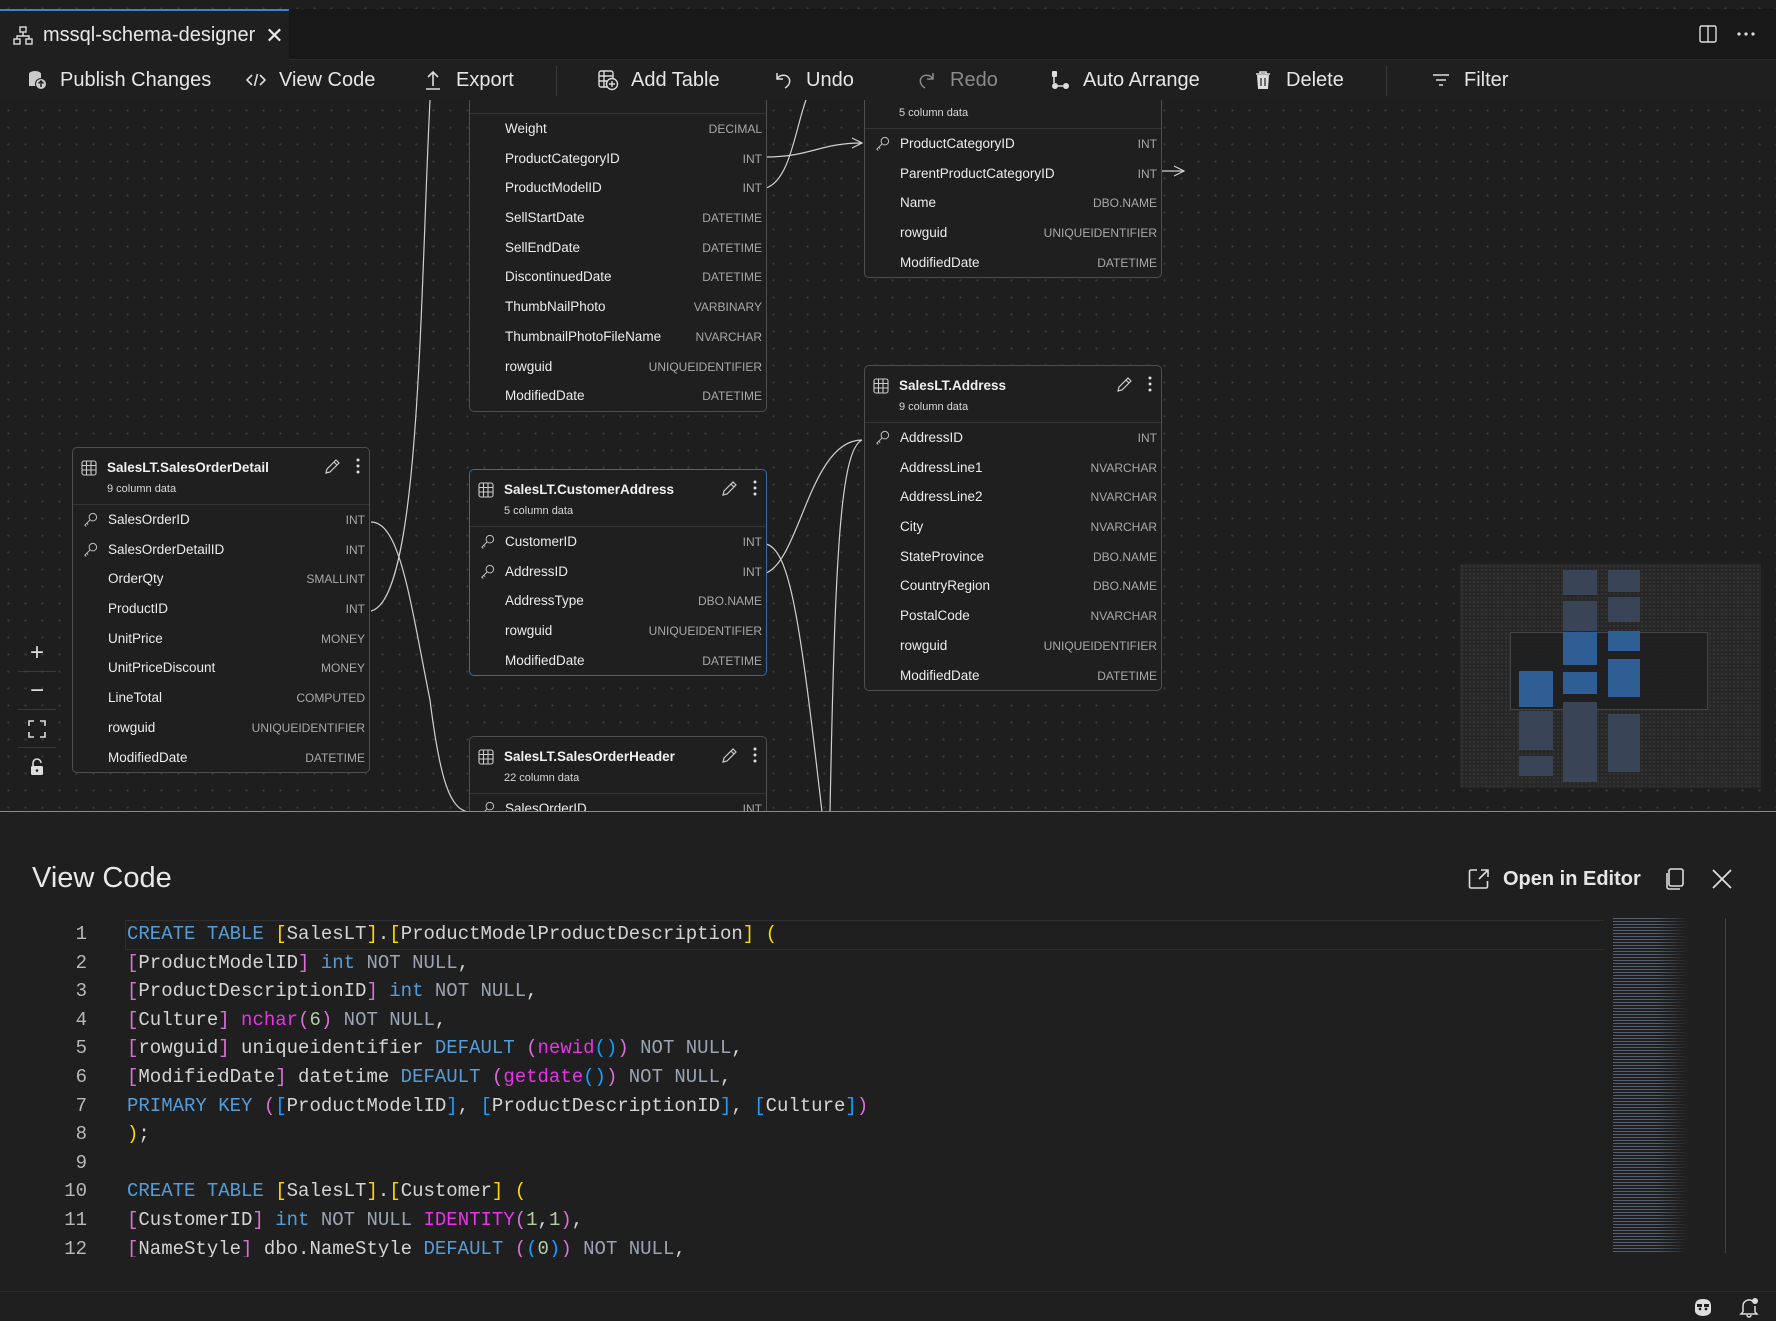 The height and width of the screenshot is (1321, 1776). Describe the element at coordinates (618, 277) in the screenshot. I see `column-row: DiscontinuedDate DATETIME` at that location.